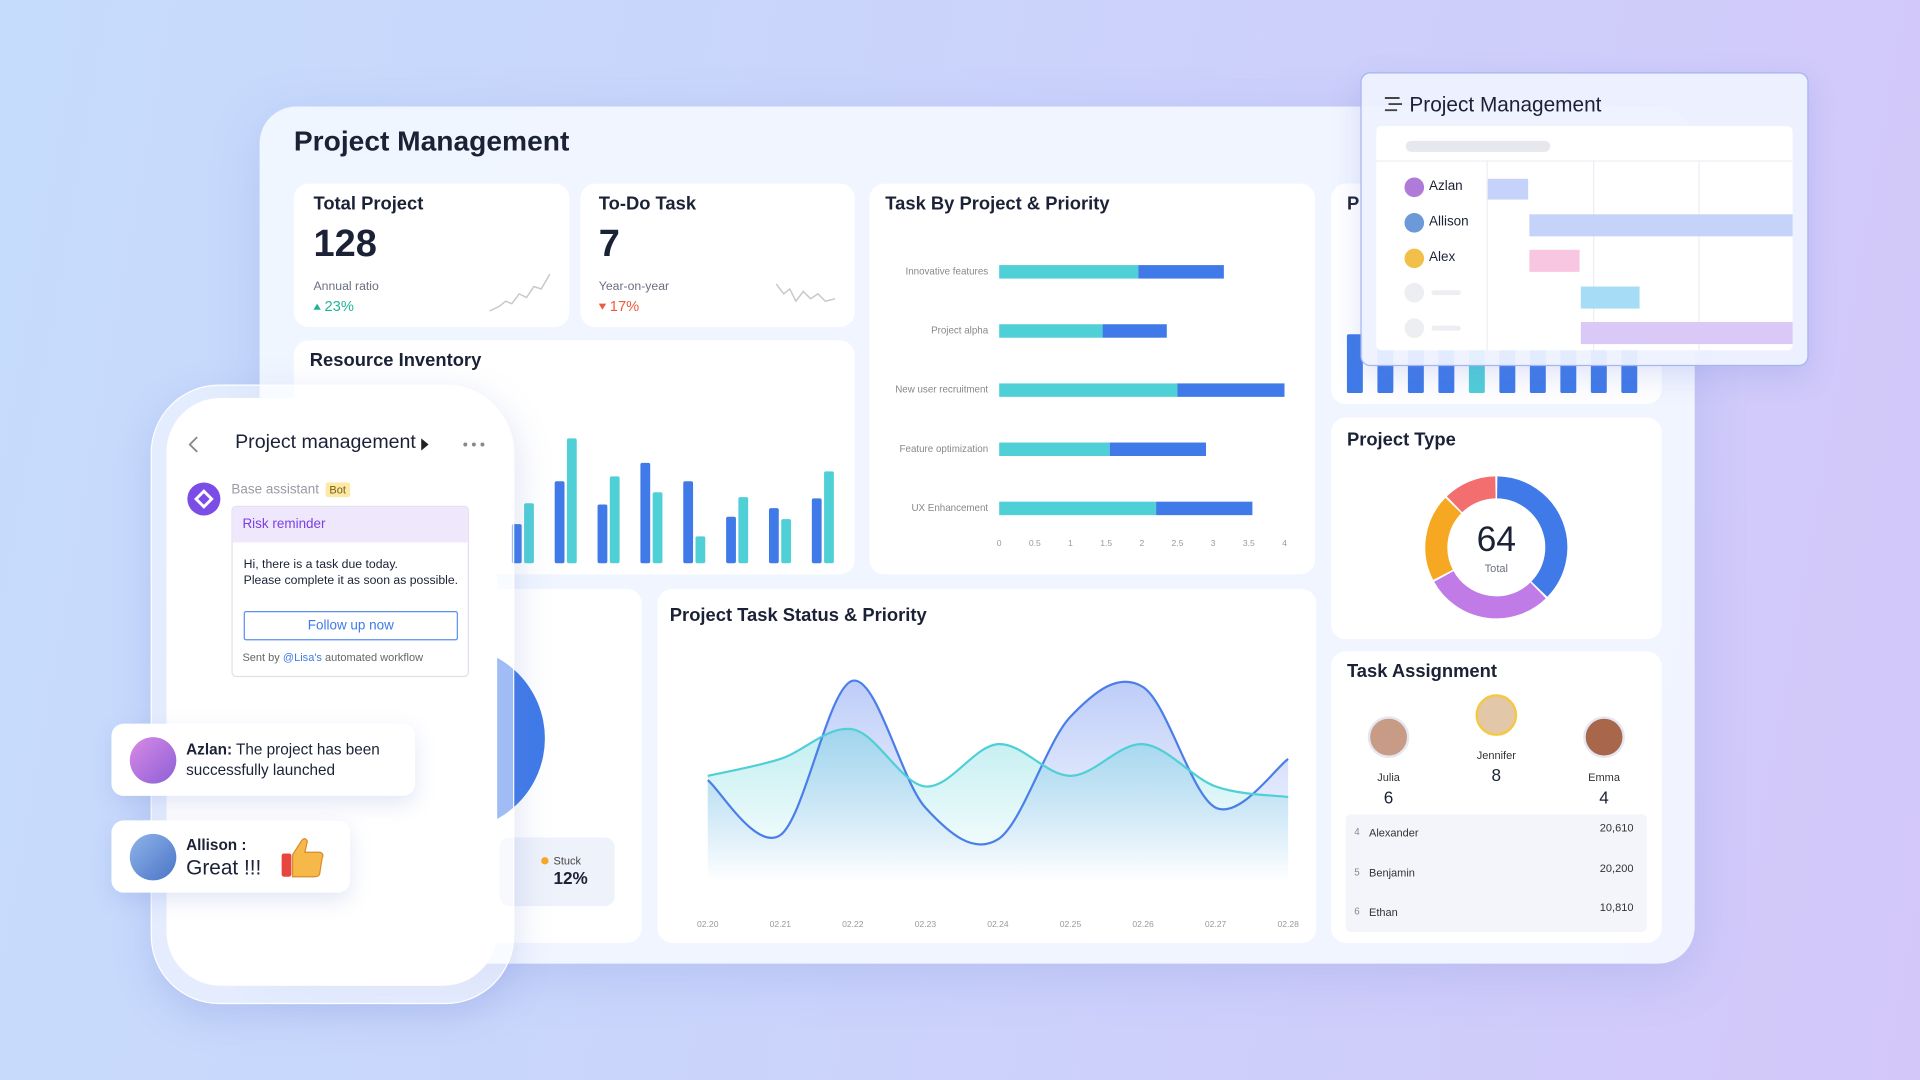 This screenshot has height=1080, width=1920. Describe the element at coordinates (193, 445) in the screenshot. I see `back-button` at that location.